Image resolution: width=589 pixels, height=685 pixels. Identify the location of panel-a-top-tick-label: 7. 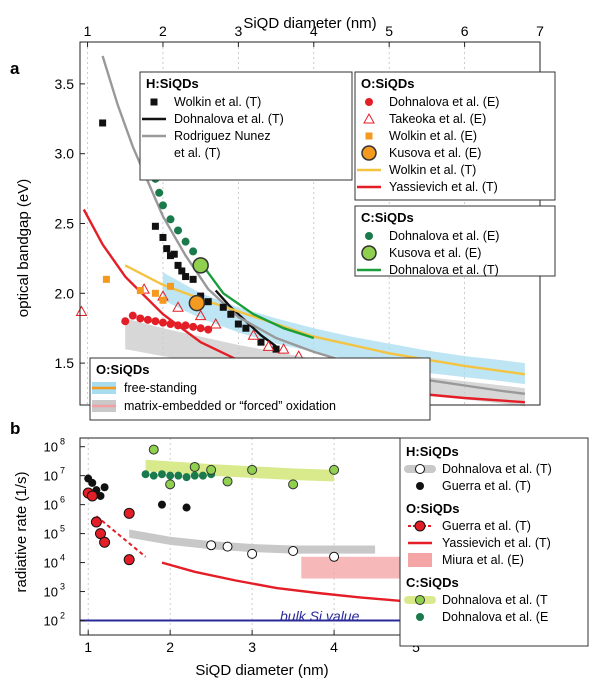
(540, 31).